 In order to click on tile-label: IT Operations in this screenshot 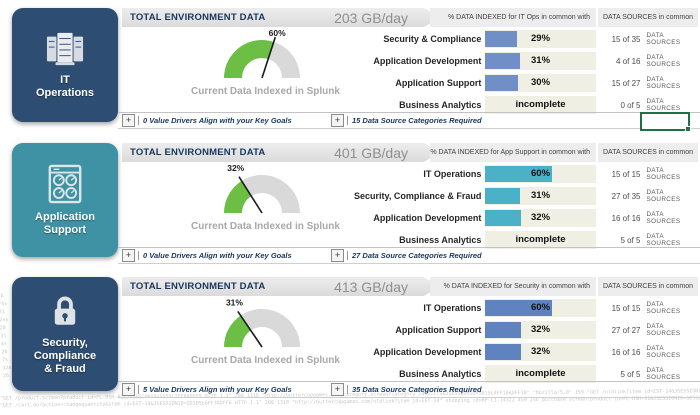, I will do `click(65, 87)`.